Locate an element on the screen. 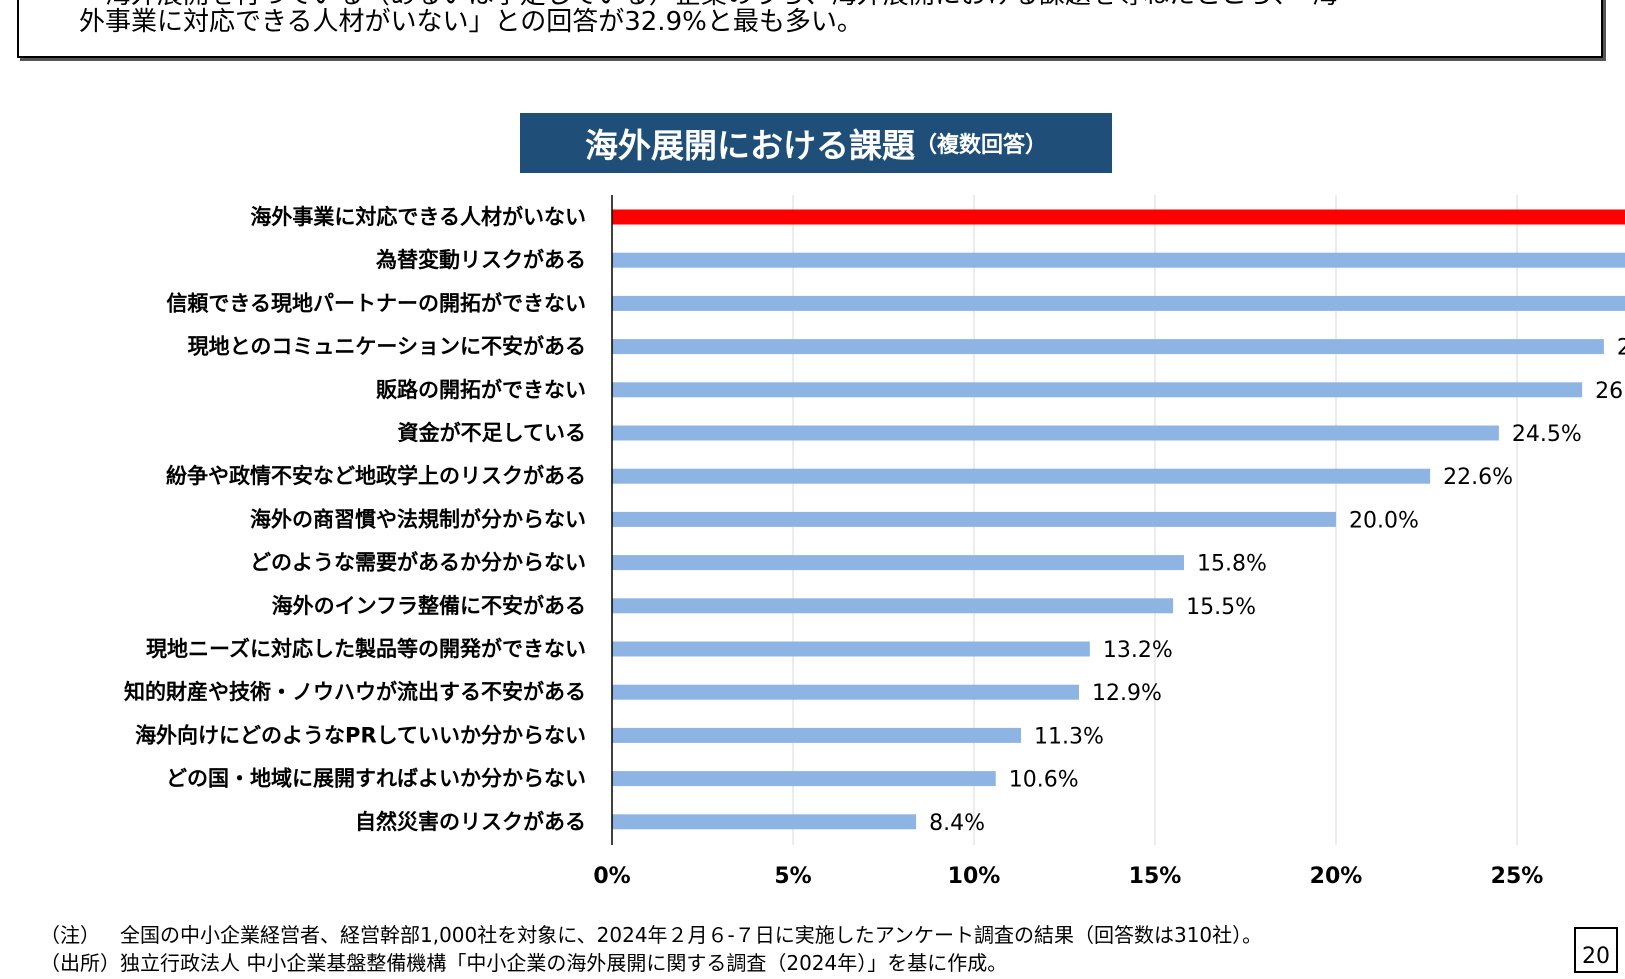  category-label: 現地ニーズに対応した製品等の開発ができない is located at coordinates (366, 649).